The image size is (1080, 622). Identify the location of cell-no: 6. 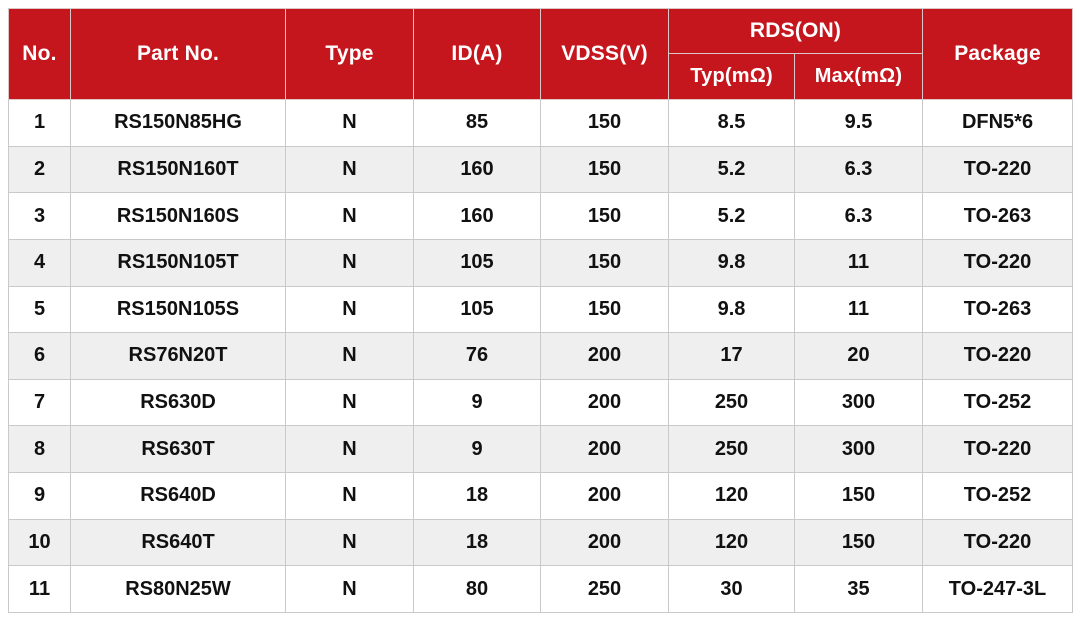
(39, 356).